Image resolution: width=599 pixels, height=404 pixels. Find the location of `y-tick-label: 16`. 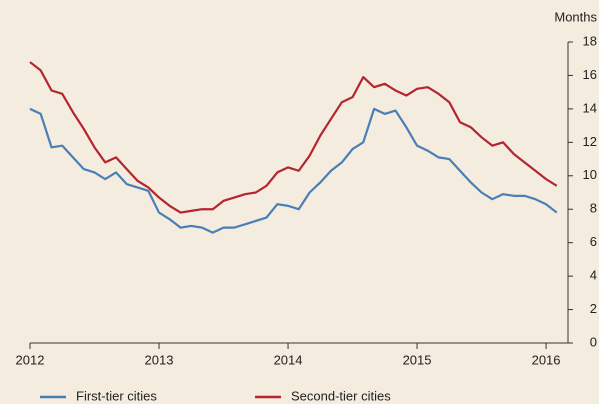

y-tick-label: 16 is located at coordinates (590, 74).